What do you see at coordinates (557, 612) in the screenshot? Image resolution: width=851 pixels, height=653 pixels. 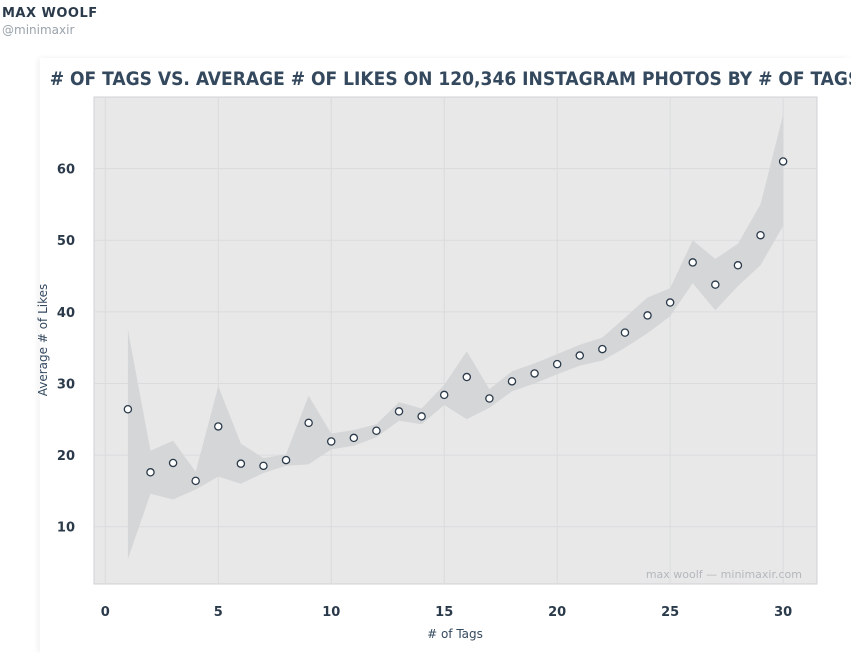 I see `x-tick-label: 20` at bounding box center [557, 612].